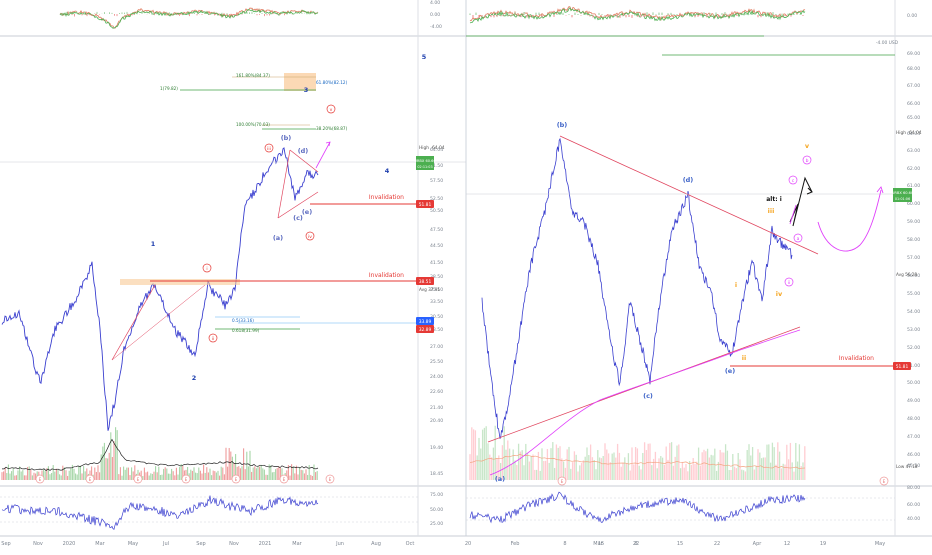 The height and width of the screenshot is (555, 932). I want to click on right-price-tick: 52.00, so click(913, 348).